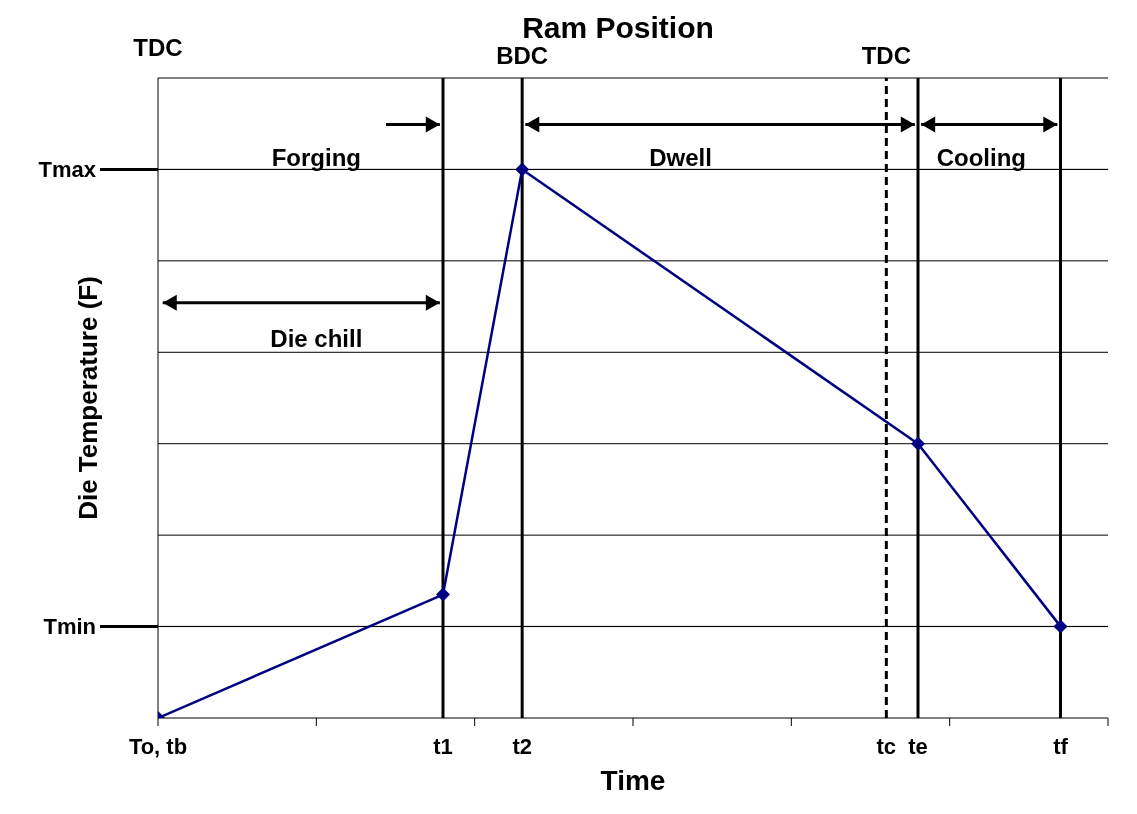  I want to click on annotation: Die chill, so click(316, 339).